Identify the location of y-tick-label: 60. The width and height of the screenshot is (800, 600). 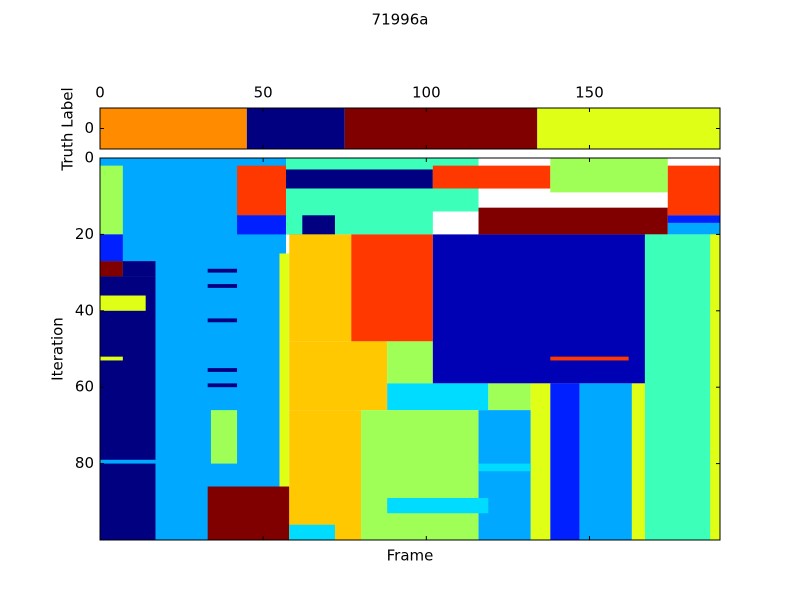
(84, 387).